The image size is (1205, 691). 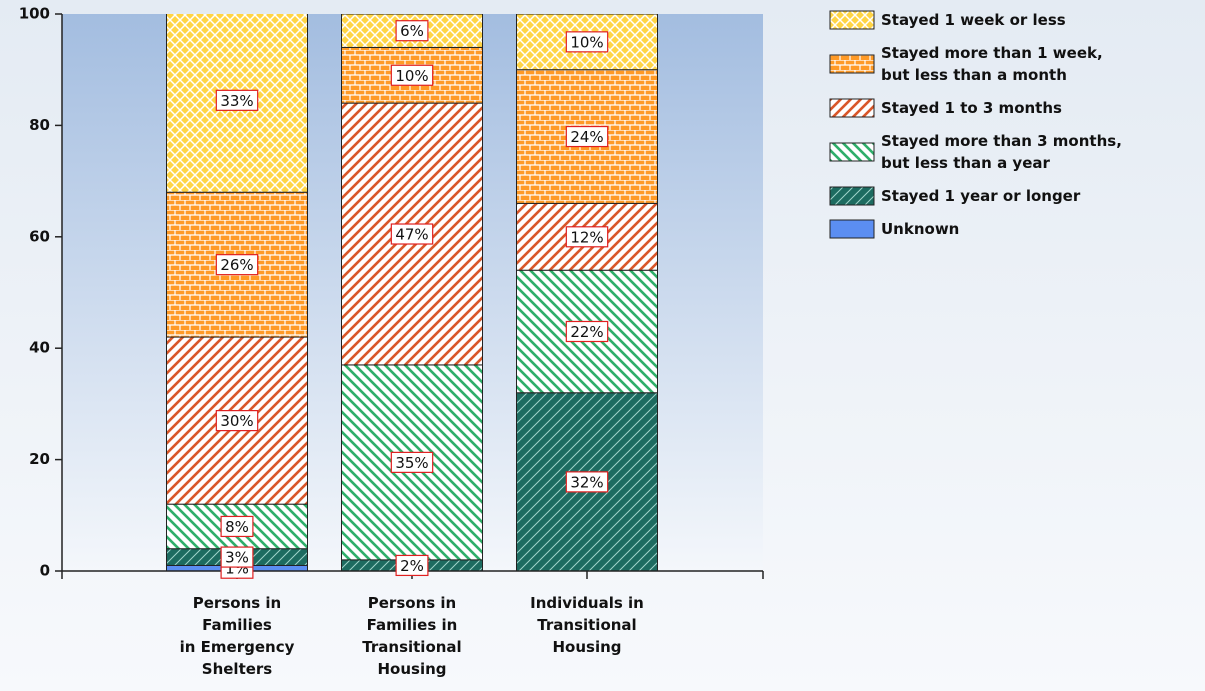 What do you see at coordinates (39, 348) in the screenshot?
I see `y-tick-label: 40` at bounding box center [39, 348].